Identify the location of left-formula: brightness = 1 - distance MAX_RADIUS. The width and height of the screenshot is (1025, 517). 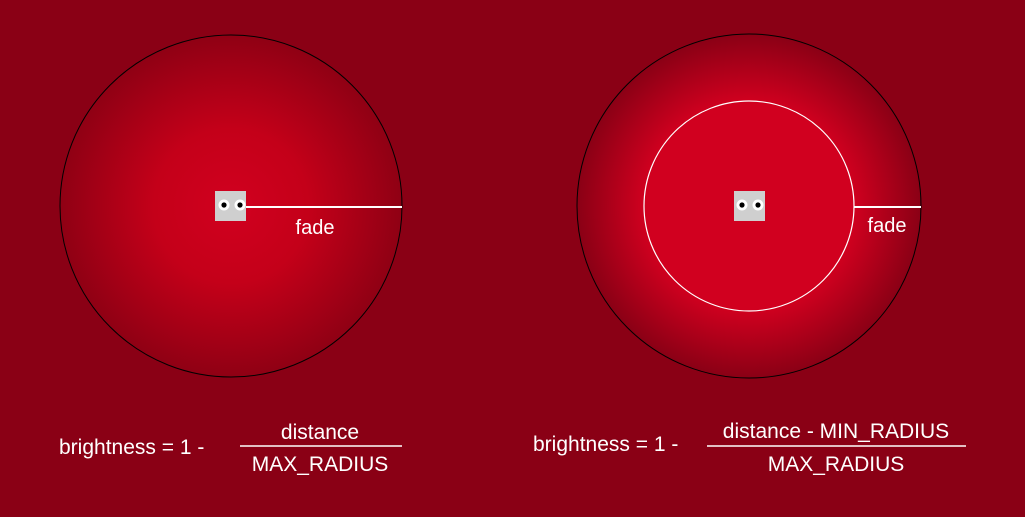
(230, 448).